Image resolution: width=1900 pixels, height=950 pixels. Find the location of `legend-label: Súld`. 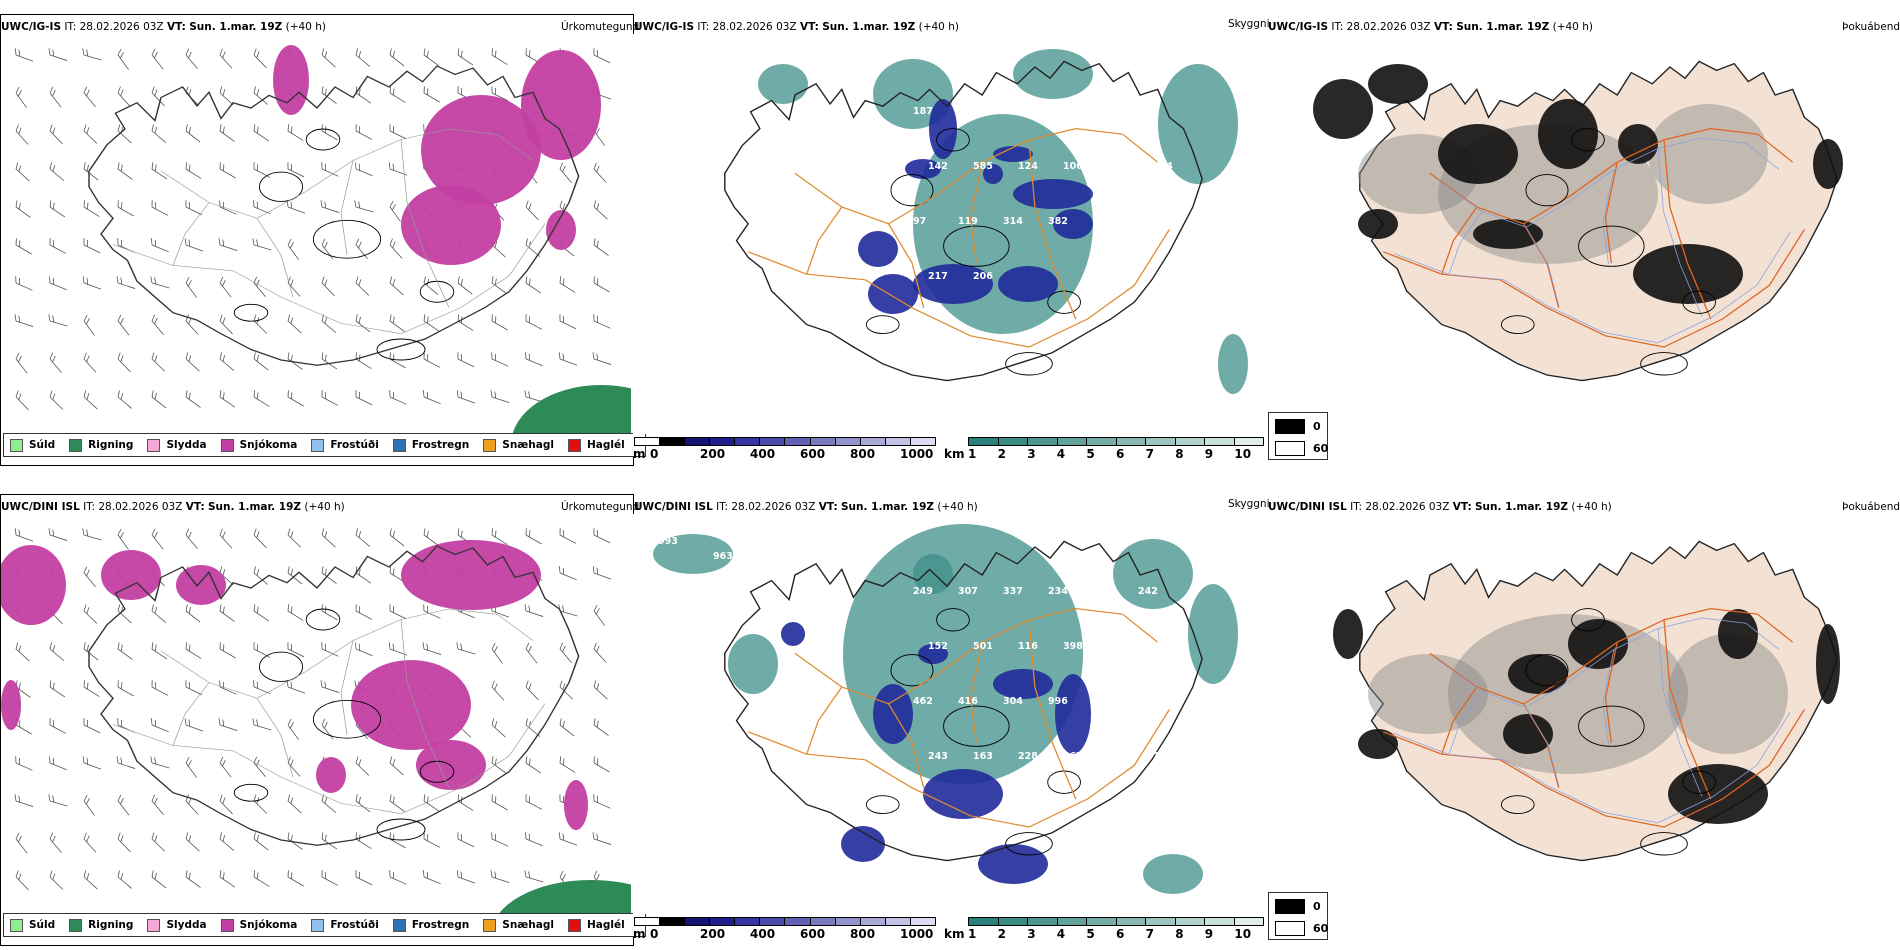

legend-label: Súld is located at coordinates (42, 925).